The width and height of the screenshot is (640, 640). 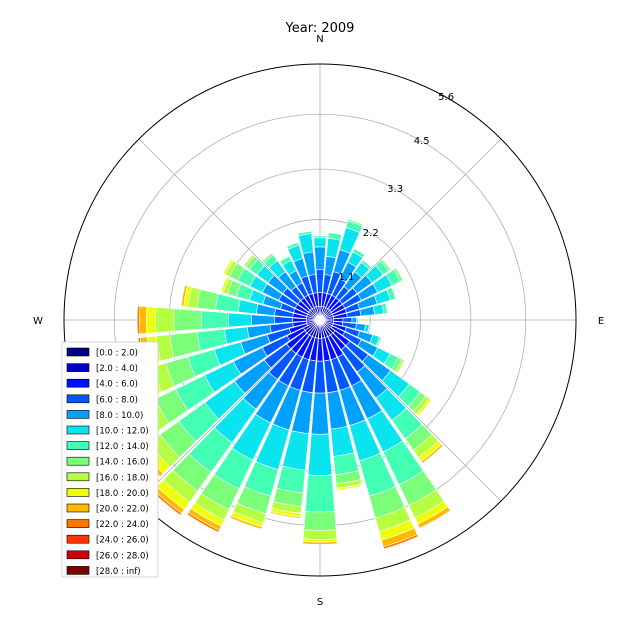 I want to click on legend-label: [6.0 : 8.0), so click(x=117, y=400).